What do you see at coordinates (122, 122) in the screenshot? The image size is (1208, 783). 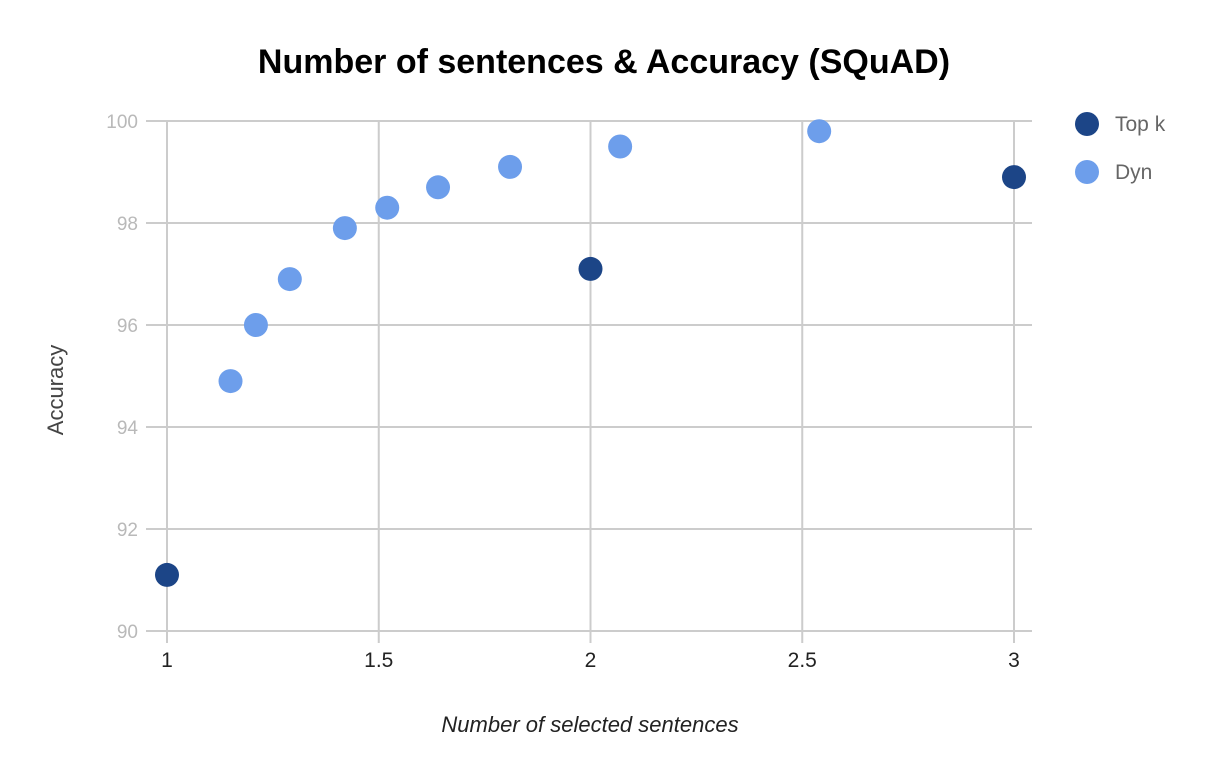 I see `y-tick-label: 100` at bounding box center [122, 122].